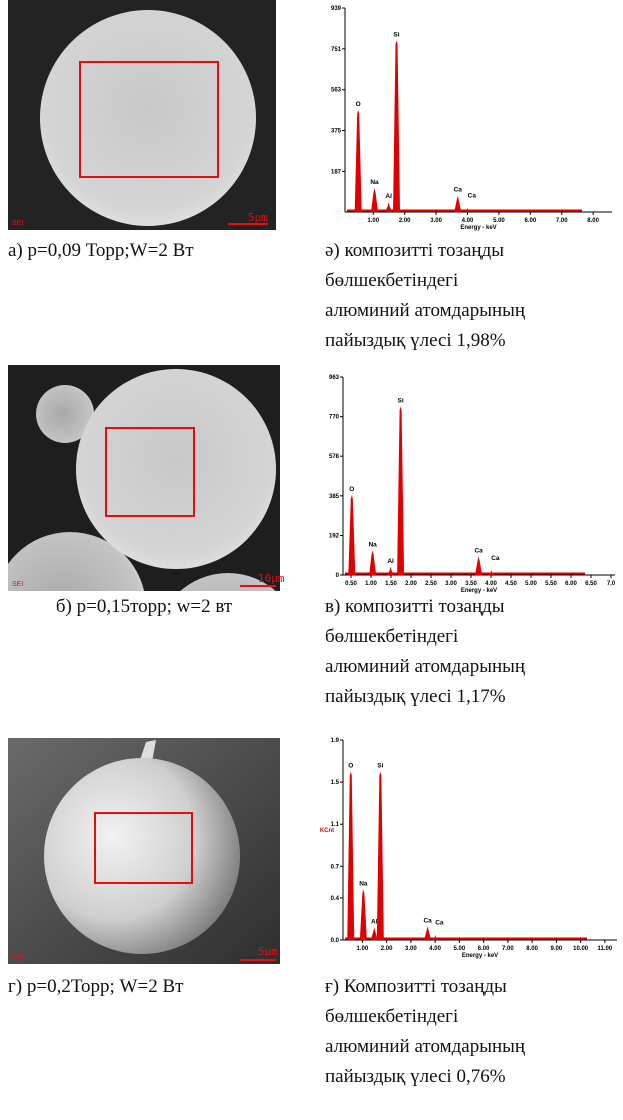  I want to click on y-tick-label: 963, so click(334, 378).